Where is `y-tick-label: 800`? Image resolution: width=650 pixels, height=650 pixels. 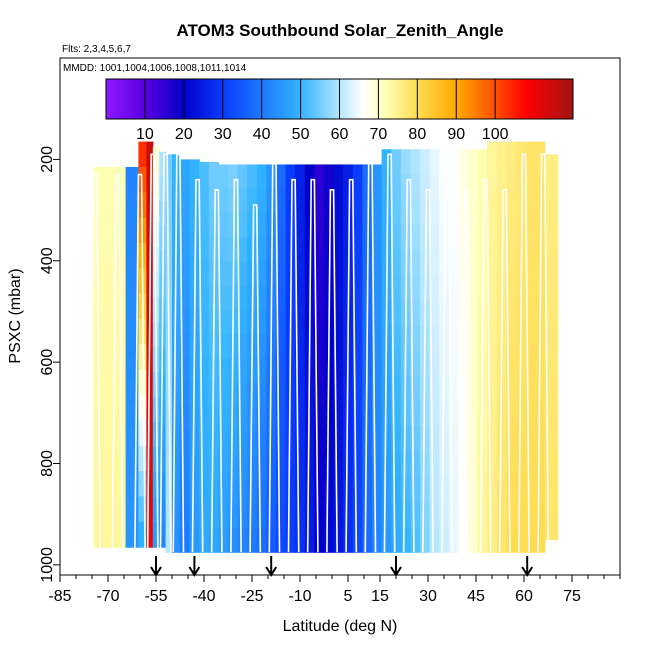
y-tick-label: 800 is located at coordinates (47, 463).